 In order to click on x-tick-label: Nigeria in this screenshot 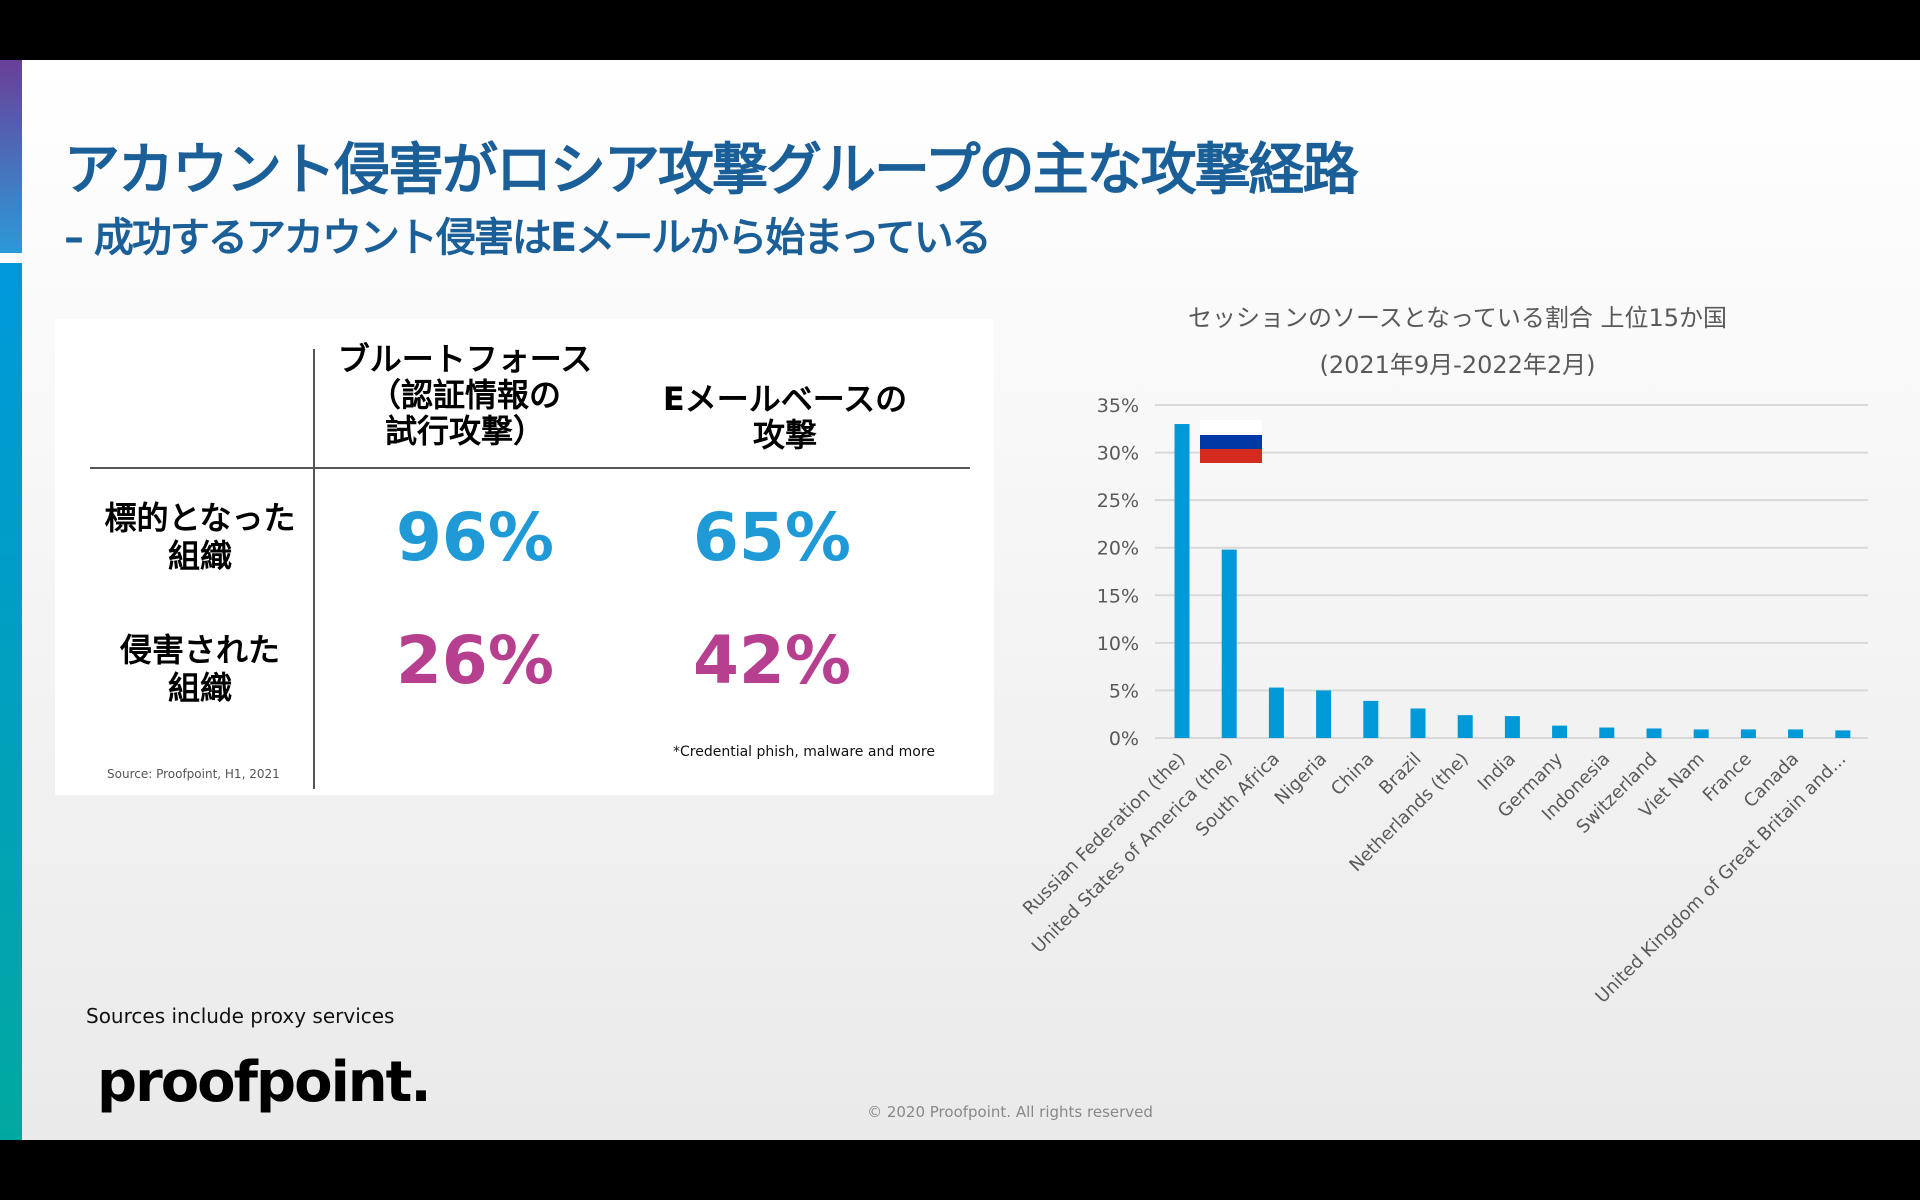, I will do `click(1301, 779)`.